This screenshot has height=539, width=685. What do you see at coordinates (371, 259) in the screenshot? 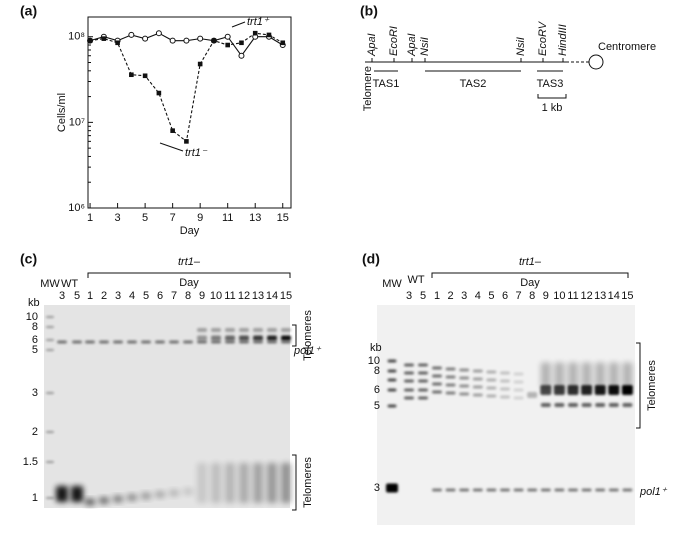
I see `panel-label: (d)` at bounding box center [371, 259].